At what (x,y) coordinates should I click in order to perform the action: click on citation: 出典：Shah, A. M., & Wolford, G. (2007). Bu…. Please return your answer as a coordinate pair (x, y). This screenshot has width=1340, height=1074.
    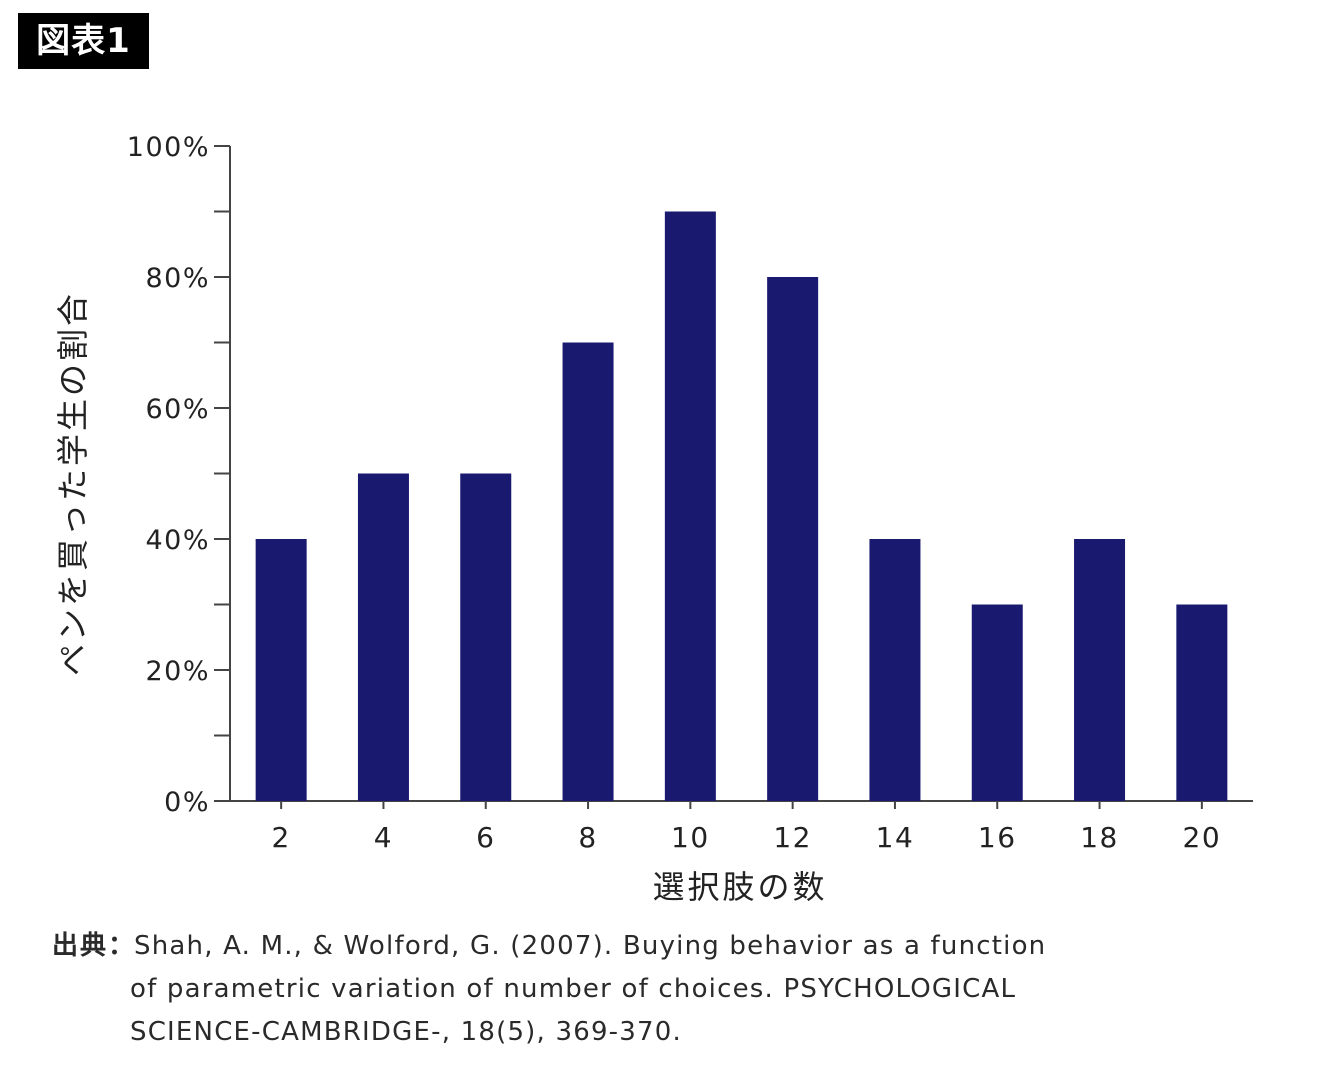
    Looking at the image, I should click on (687, 989).